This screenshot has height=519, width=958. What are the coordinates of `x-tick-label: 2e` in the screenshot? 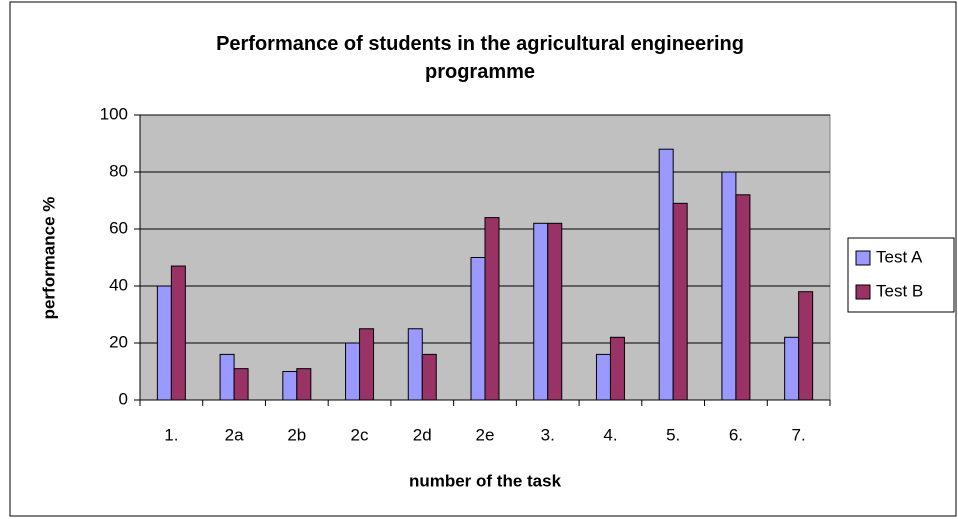 It's located at (485, 434).